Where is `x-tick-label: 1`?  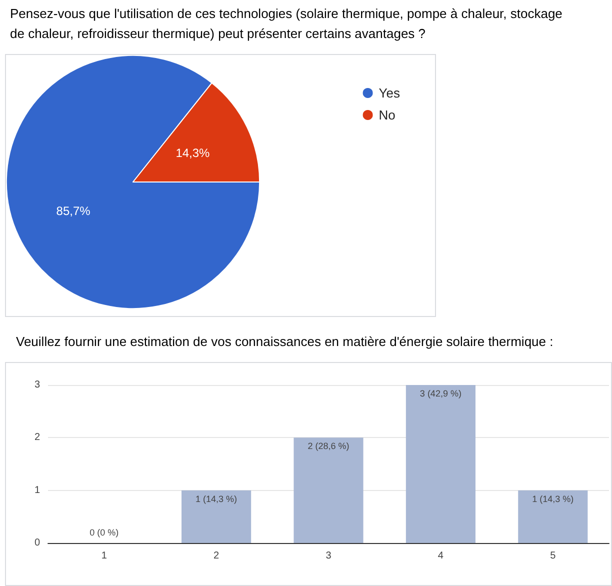
x-tick-label: 1 is located at coordinates (104, 556).